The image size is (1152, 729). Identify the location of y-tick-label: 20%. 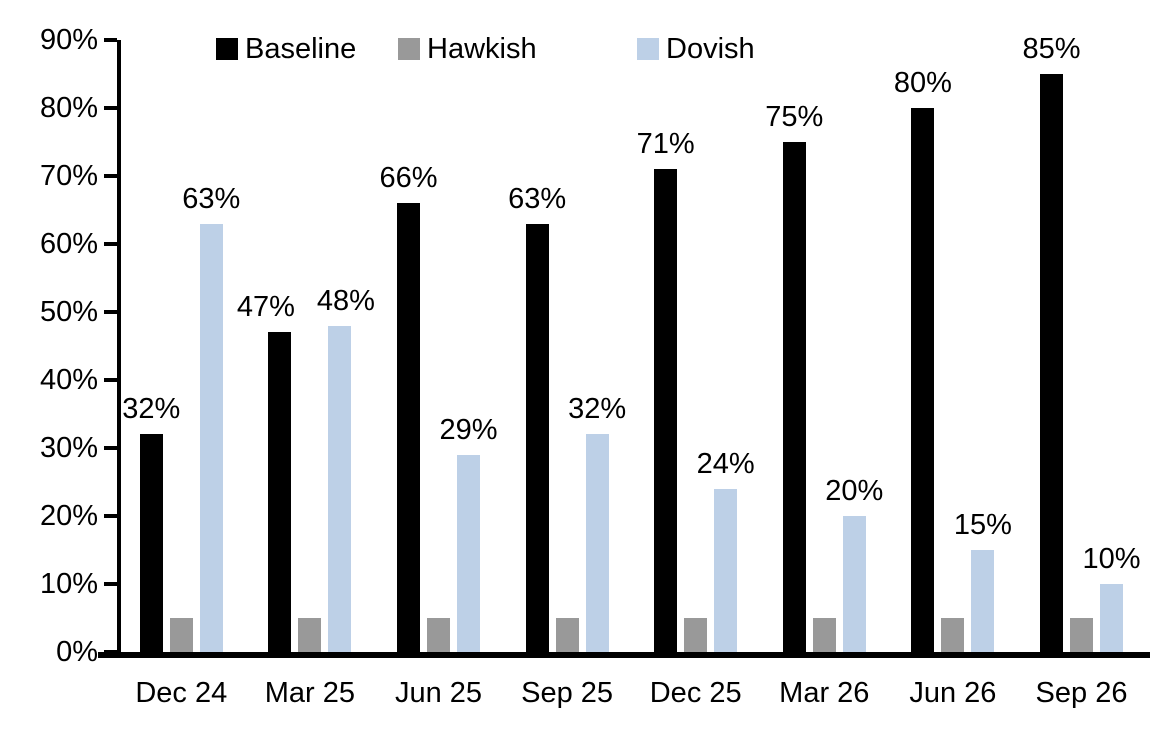
(68, 516).